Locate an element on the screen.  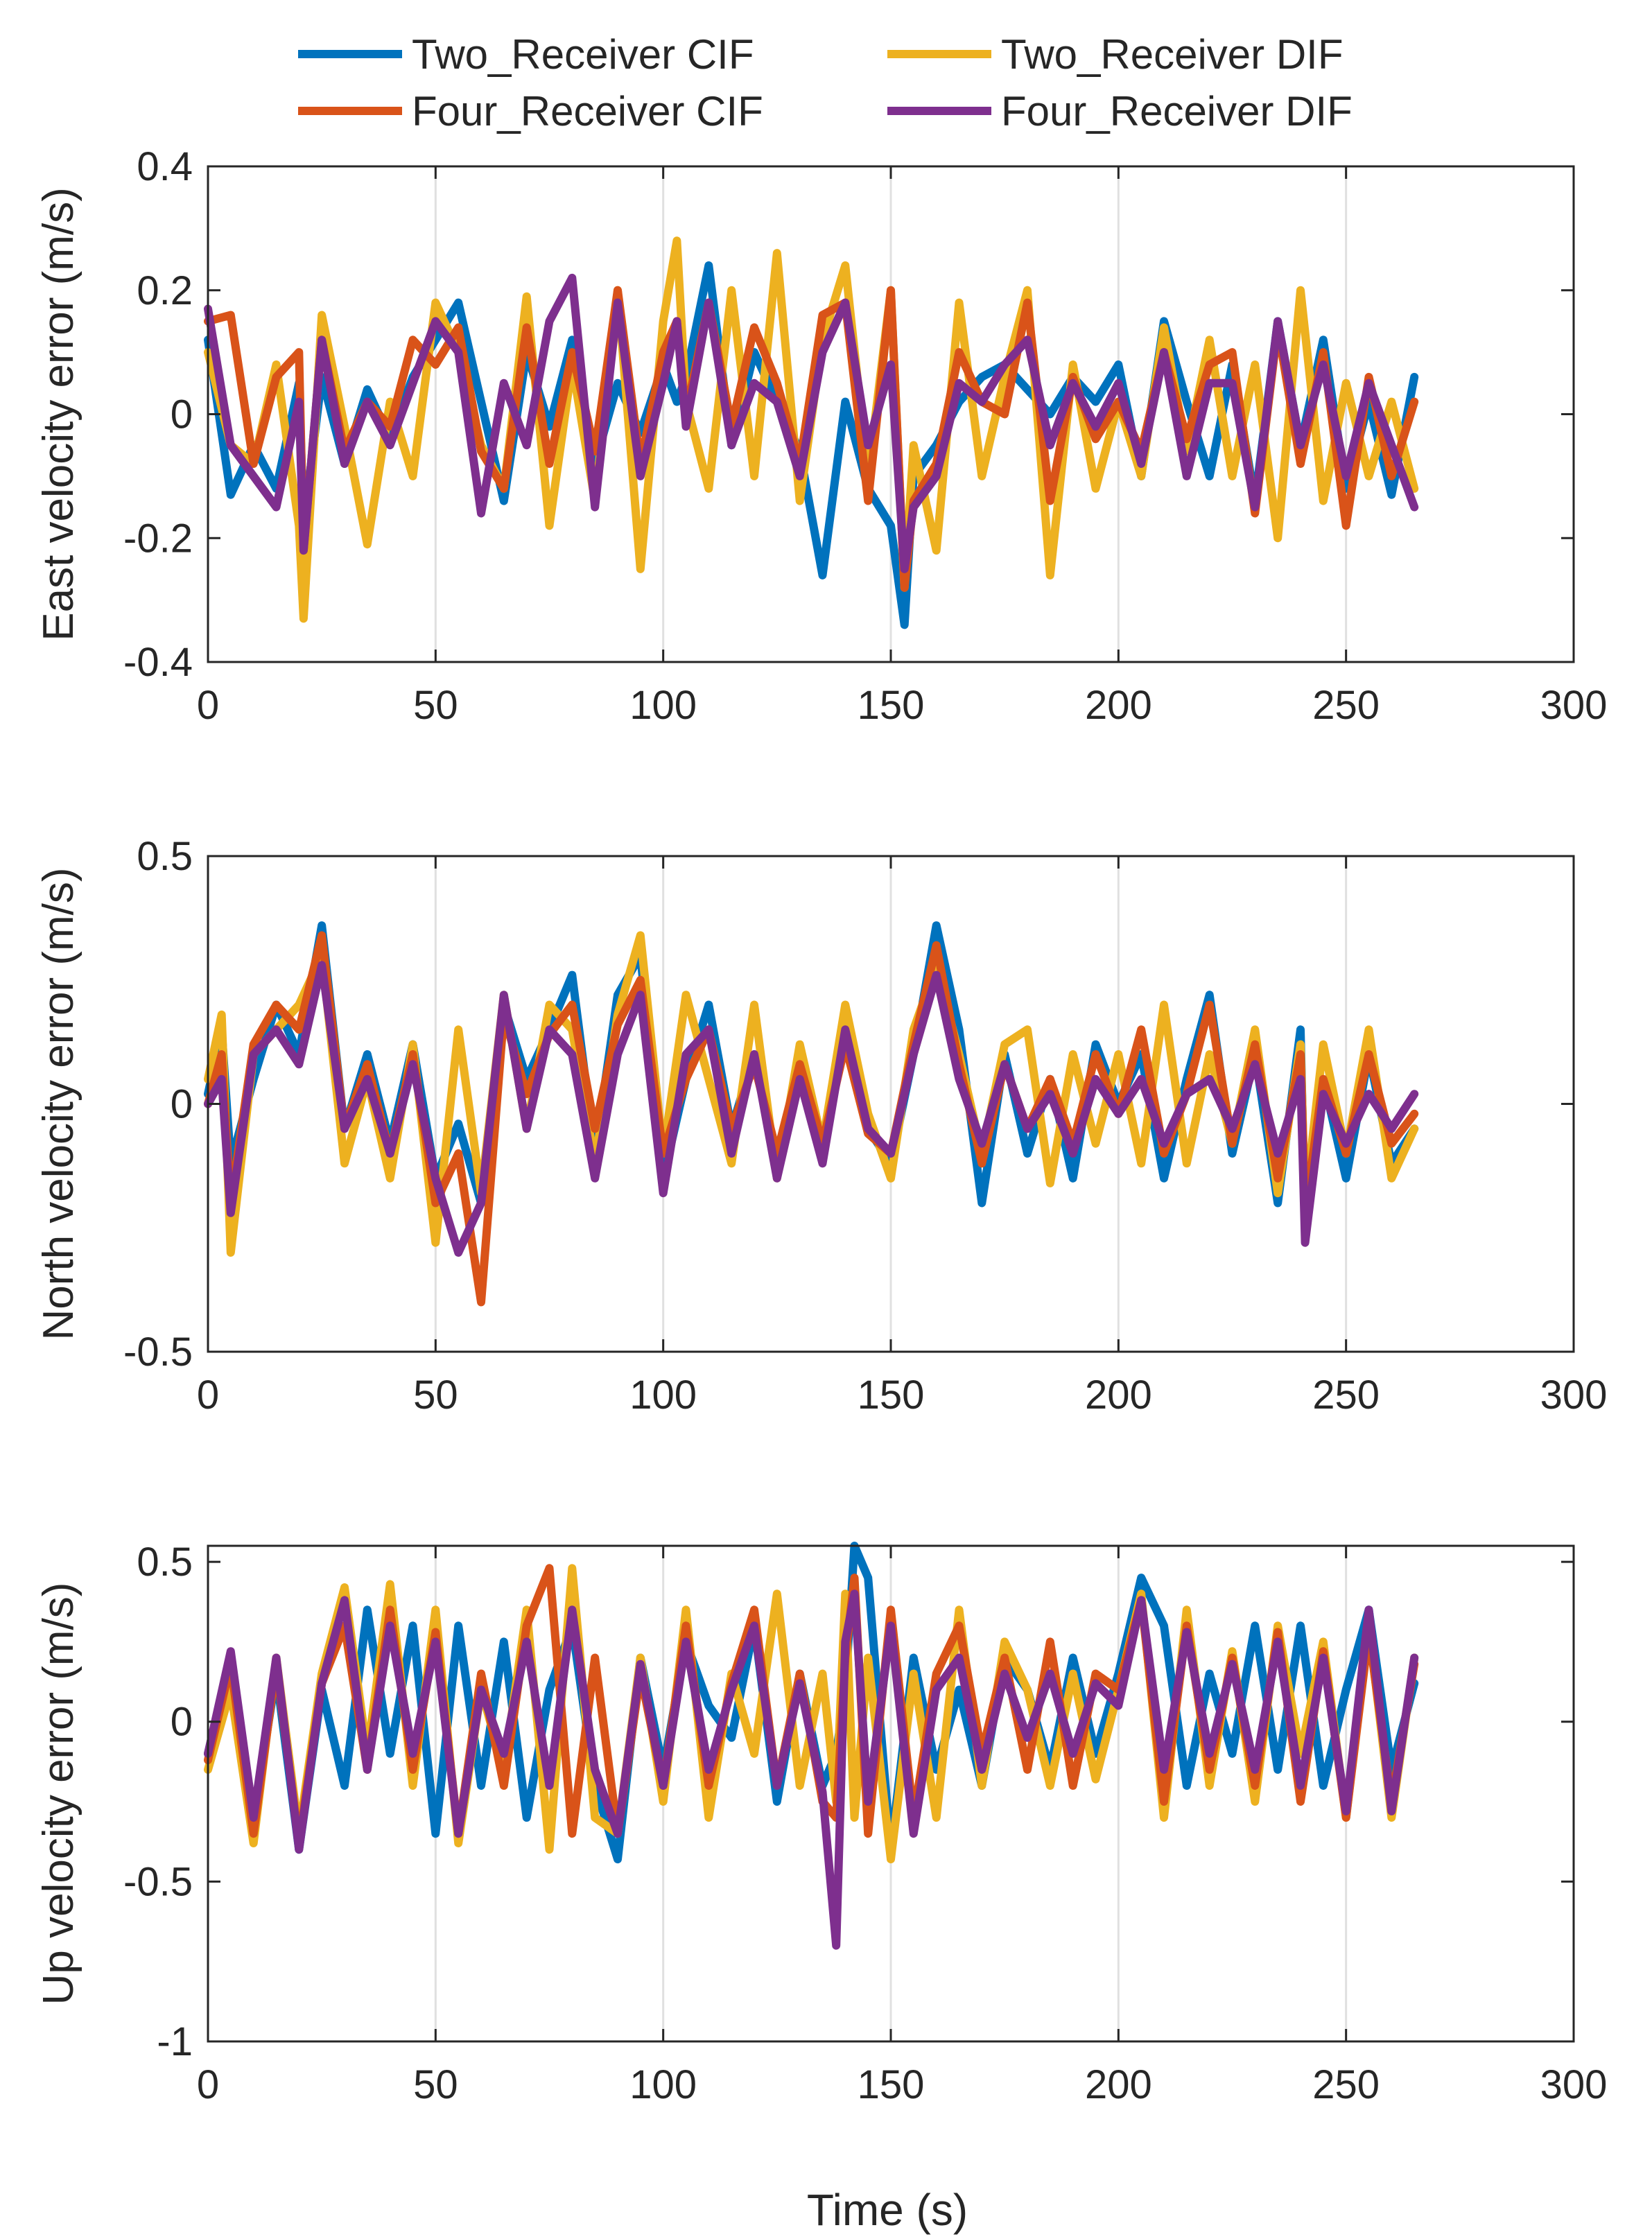
legend-swatch-four-receiver-cif is located at coordinates (350, 111).